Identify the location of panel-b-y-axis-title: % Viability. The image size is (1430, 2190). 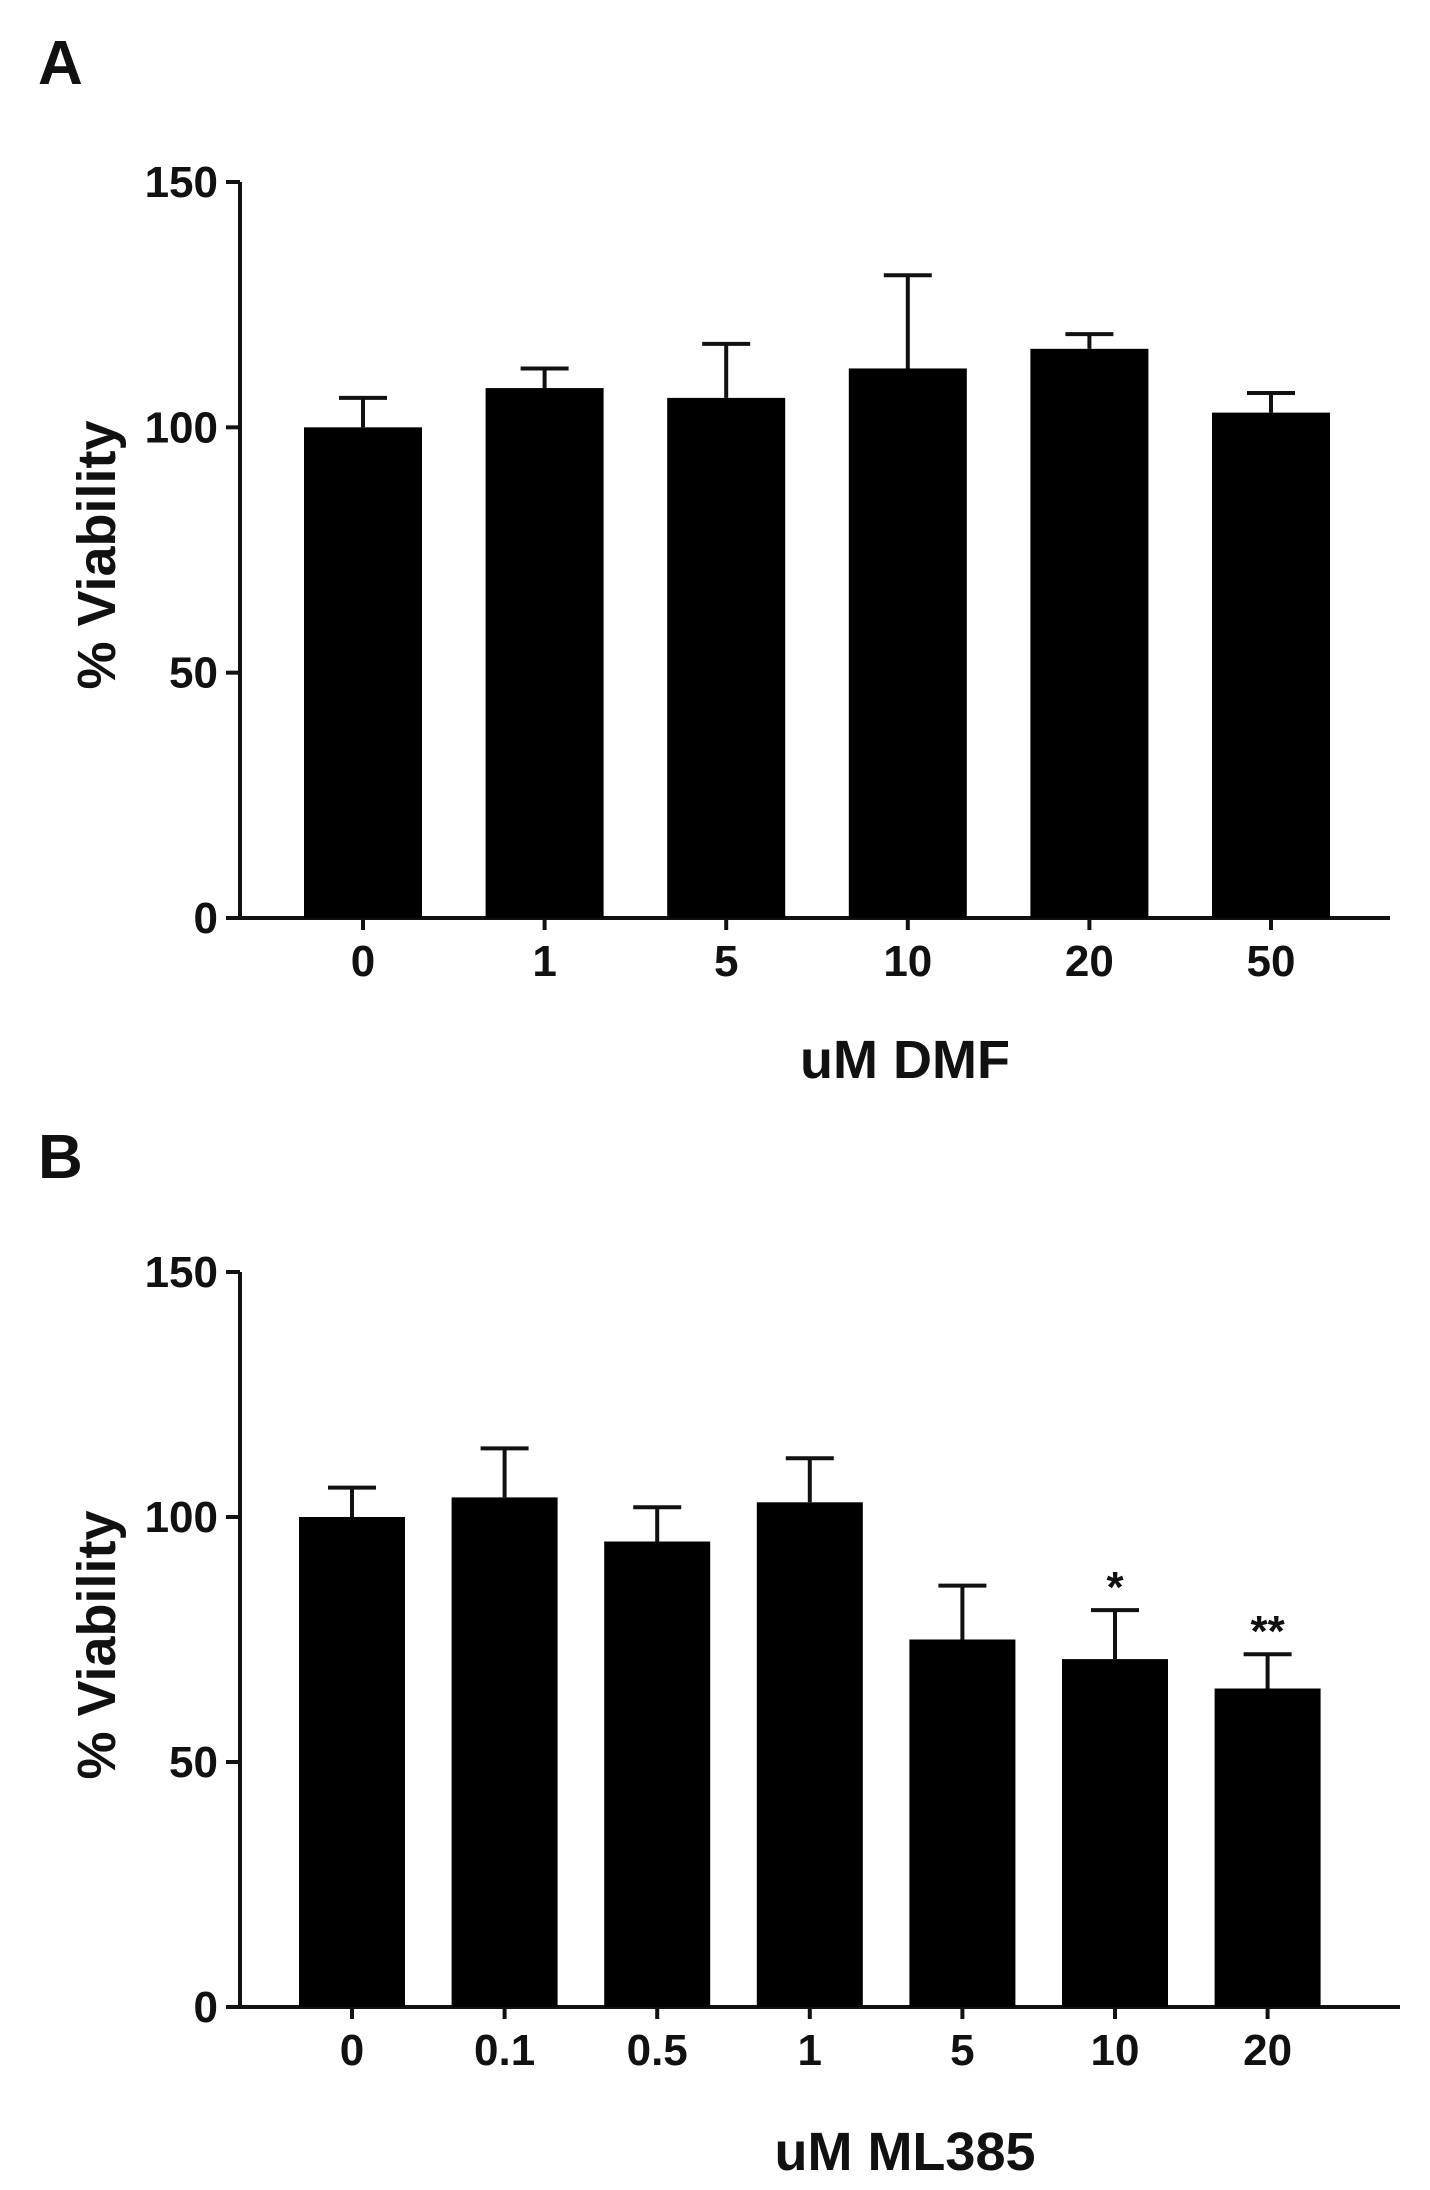
(97, 1644).